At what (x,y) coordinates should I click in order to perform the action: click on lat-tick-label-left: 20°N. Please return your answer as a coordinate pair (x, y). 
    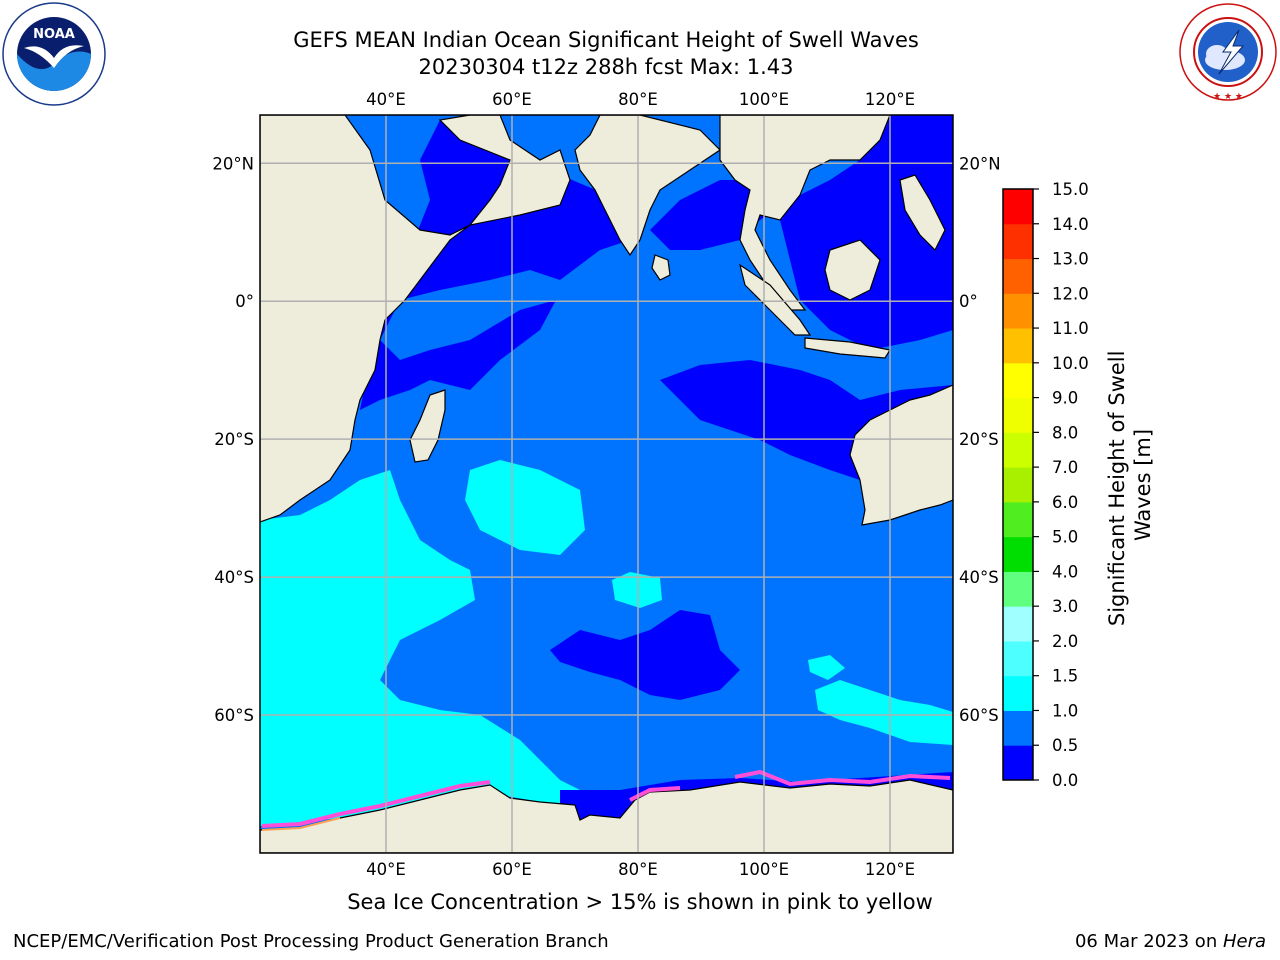
    Looking at the image, I should click on (233, 163).